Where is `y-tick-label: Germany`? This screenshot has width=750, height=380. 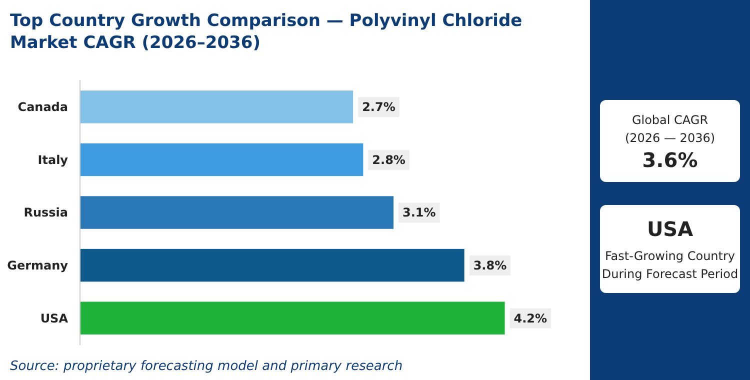
y-tick-label: Germany is located at coordinates (37, 265).